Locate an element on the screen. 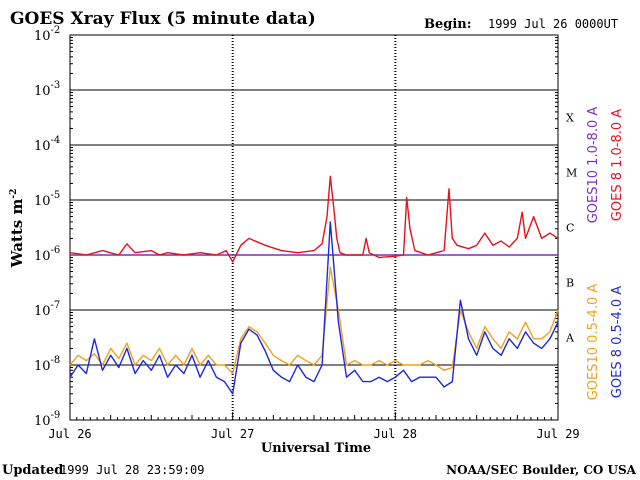 The image size is (640, 480). x-axis-label: Universal Time is located at coordinates (316, 448).